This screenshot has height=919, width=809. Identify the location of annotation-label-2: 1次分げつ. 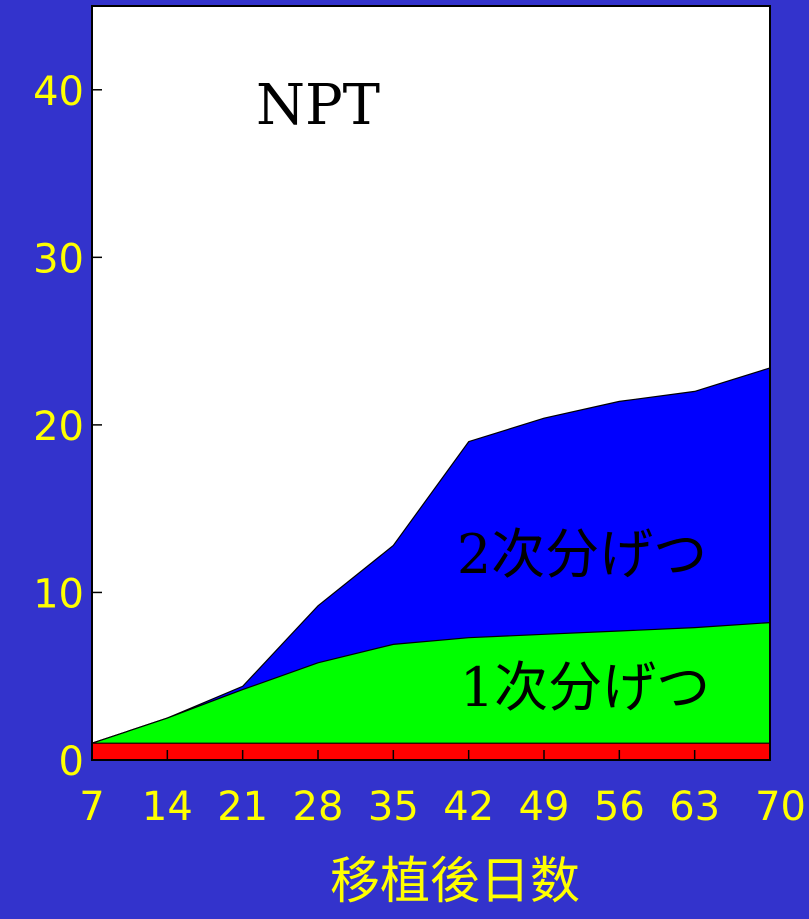
(585, 687).